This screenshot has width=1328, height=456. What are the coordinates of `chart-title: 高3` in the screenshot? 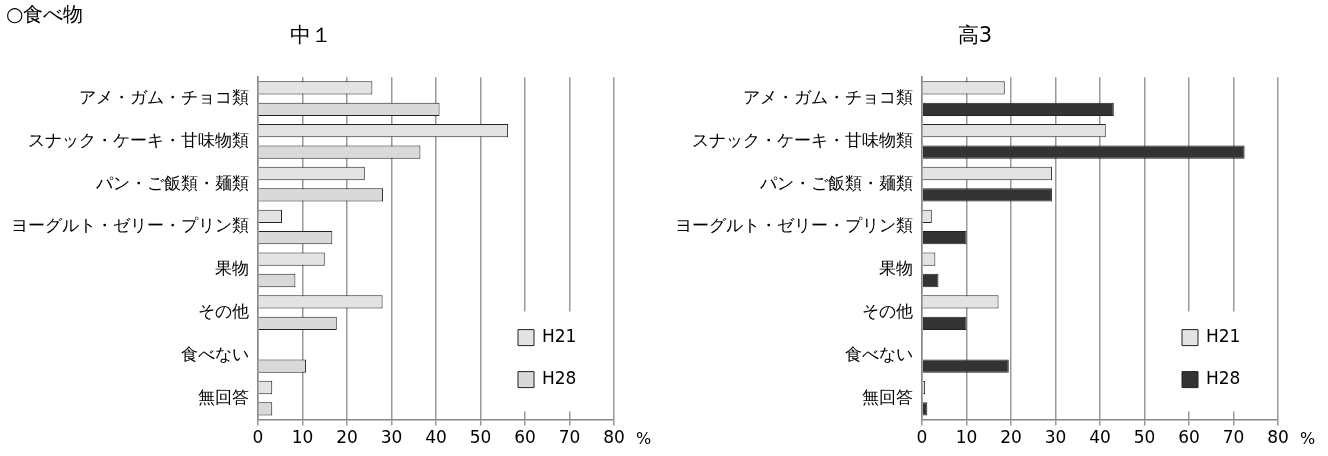 It's located at (975, 35).